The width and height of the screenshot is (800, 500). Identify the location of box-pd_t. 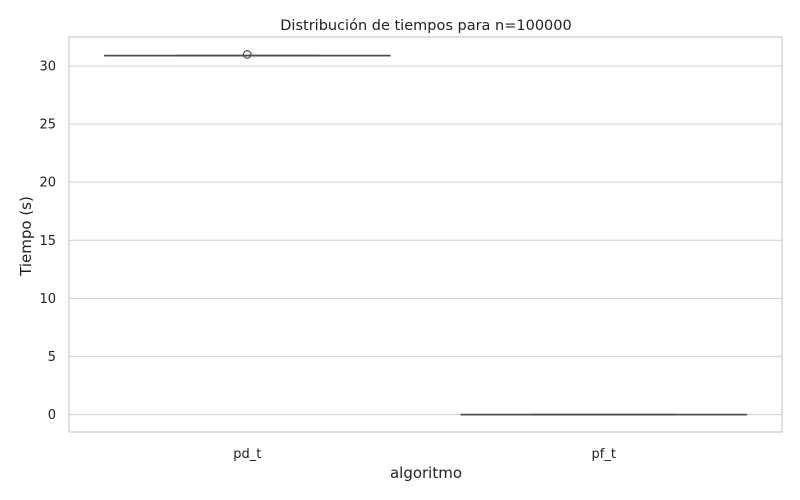
(247, 54).